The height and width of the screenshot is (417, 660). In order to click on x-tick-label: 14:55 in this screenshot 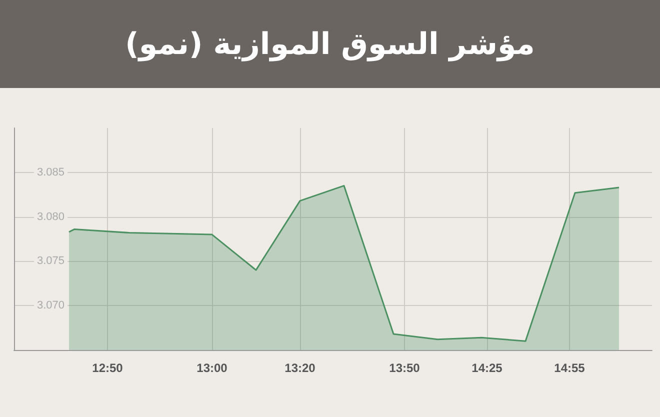, I will do `click(570, 368)`.